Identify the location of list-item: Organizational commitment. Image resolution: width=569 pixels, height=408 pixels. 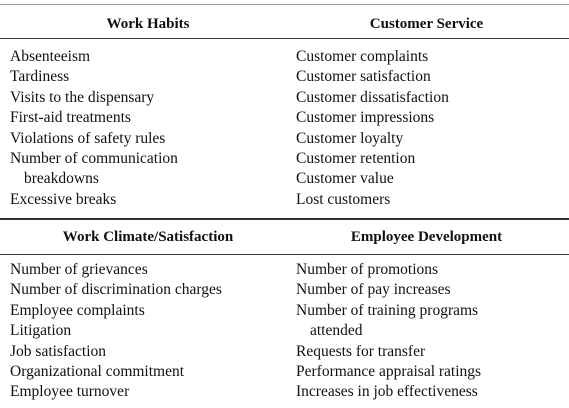
(97, 372).